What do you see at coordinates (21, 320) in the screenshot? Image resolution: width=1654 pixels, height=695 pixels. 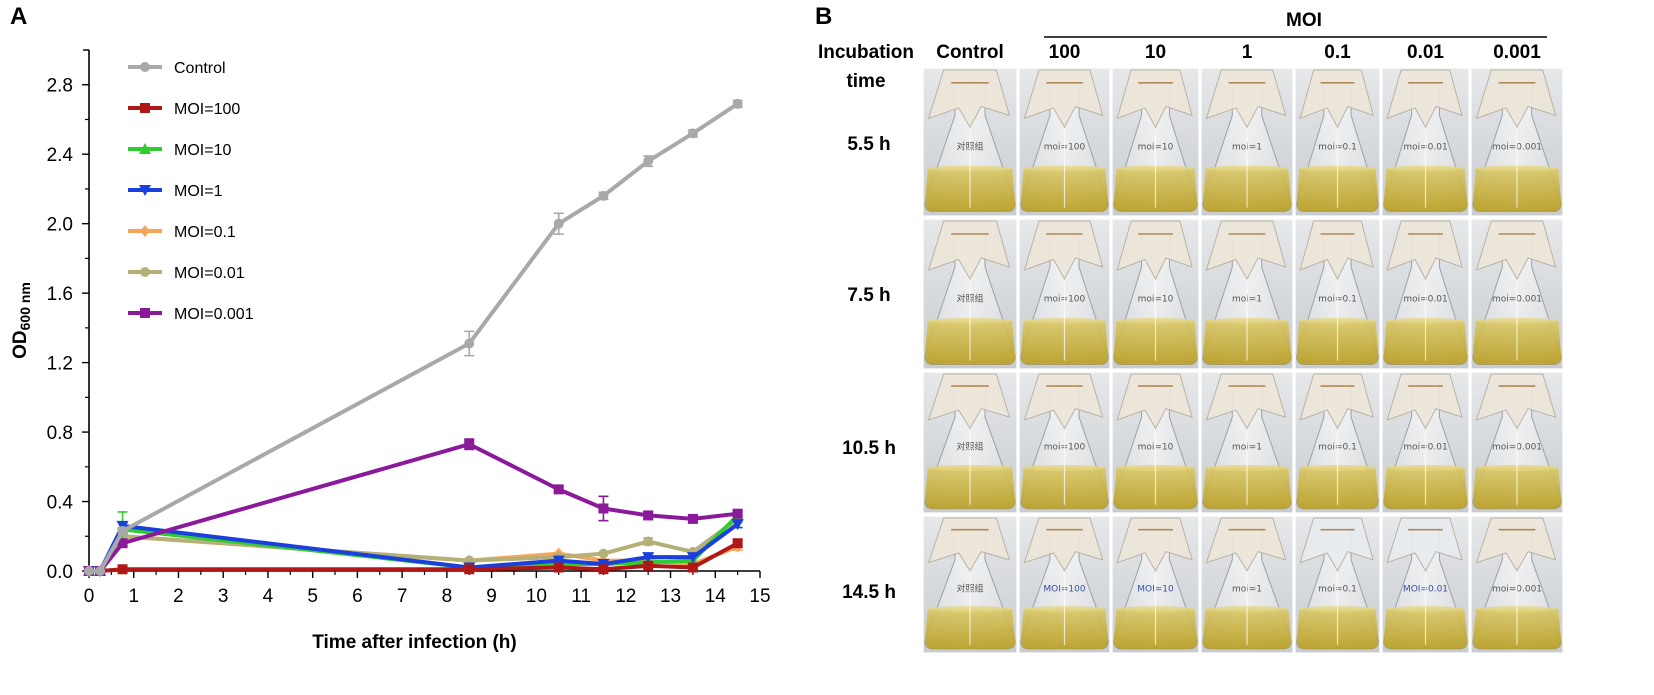 I see `y-axis-title: OD600 nm` at bounding box center [21, 320].